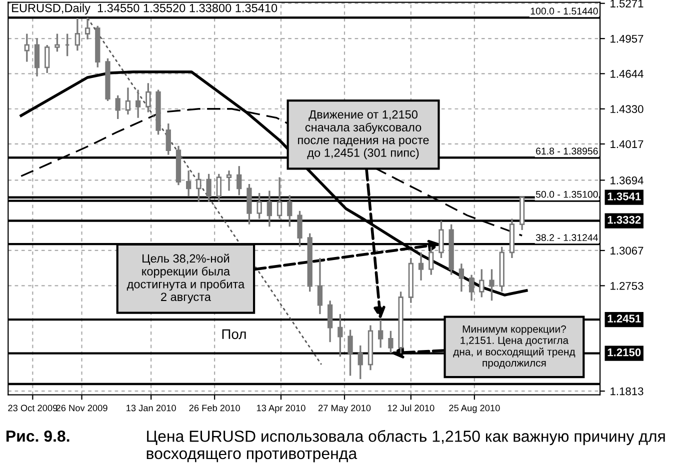 The image size is (678, 470). What do you see at coordinates (567, 151) in the screenshot?
I see `annotation: 61.8 - 1.38956` at bounding box center [567, 151].